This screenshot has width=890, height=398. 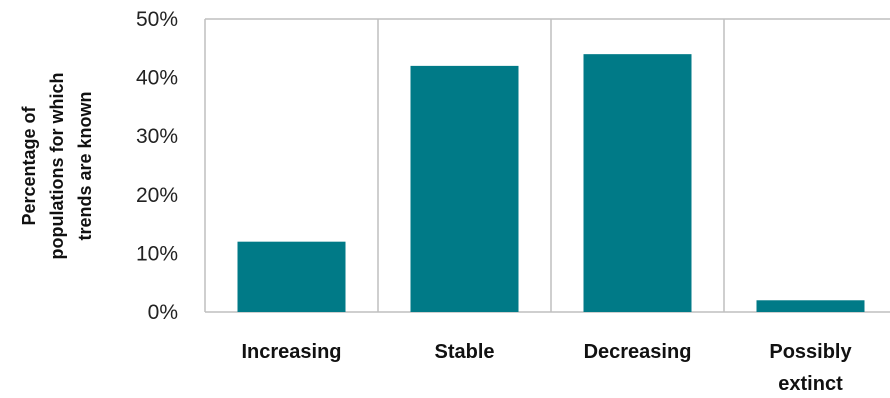 I want to click on x-category-label: extinct, so click(x=810, y=384).